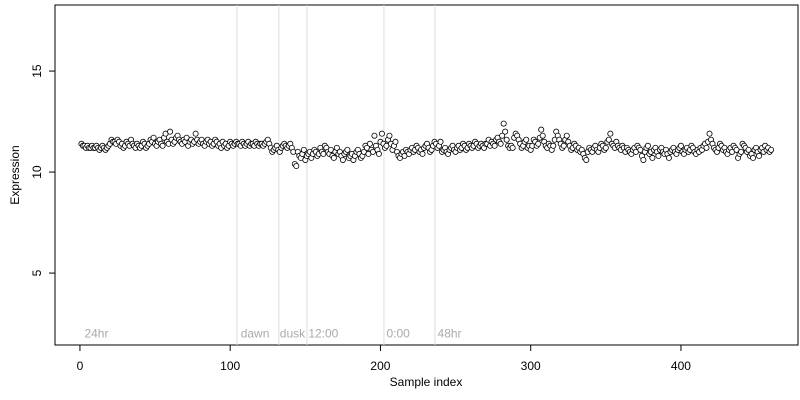  Describe the element at coordinates (37, 71) in the screenshot. I see `y-tick-label: 15` at that location.